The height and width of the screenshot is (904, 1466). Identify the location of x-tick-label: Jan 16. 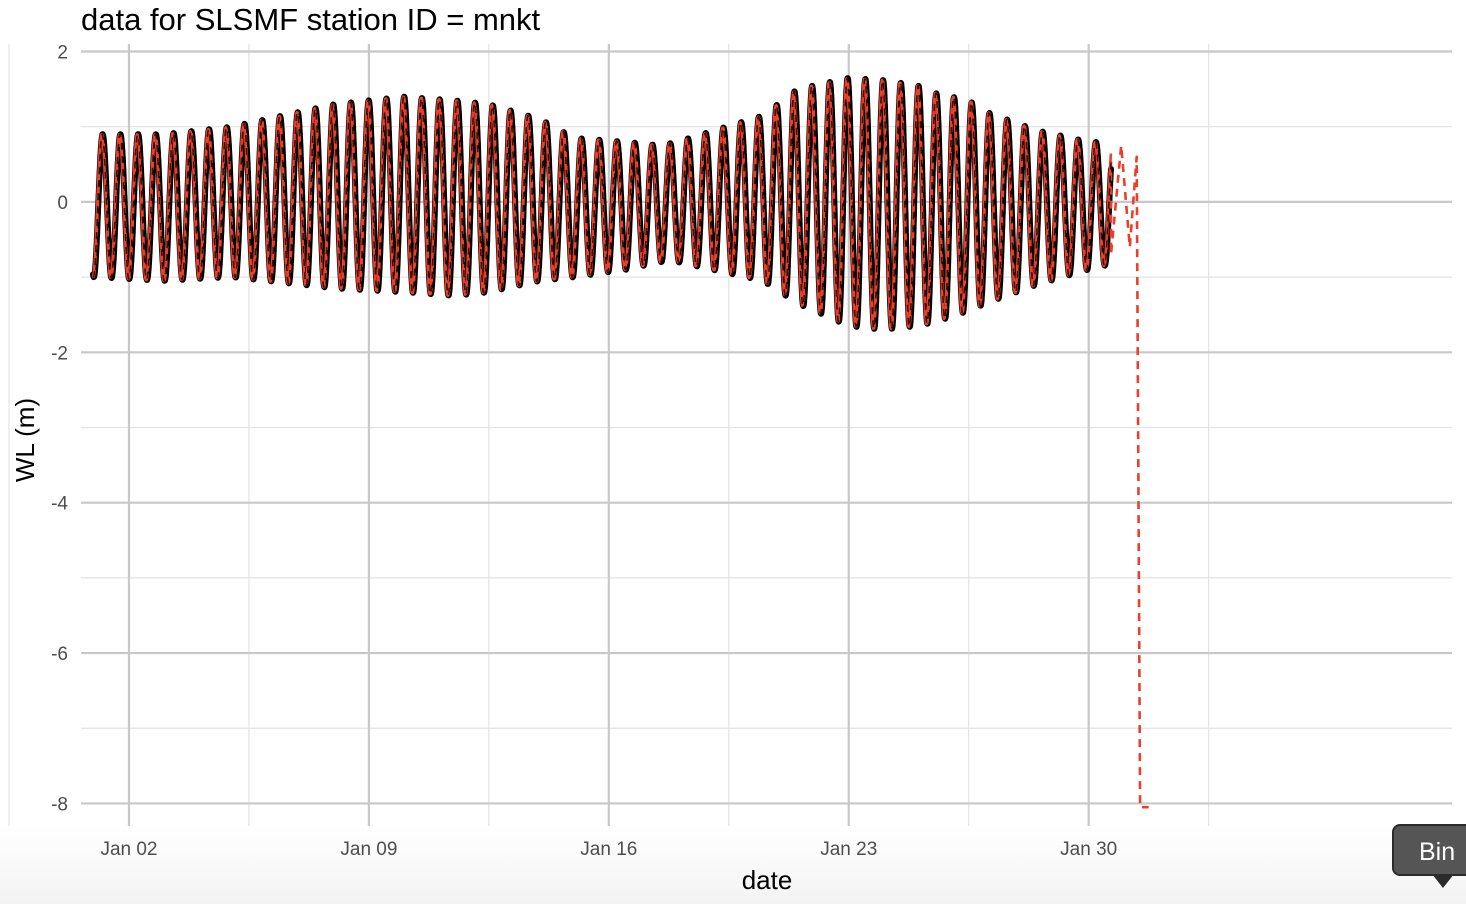
(608, 849).